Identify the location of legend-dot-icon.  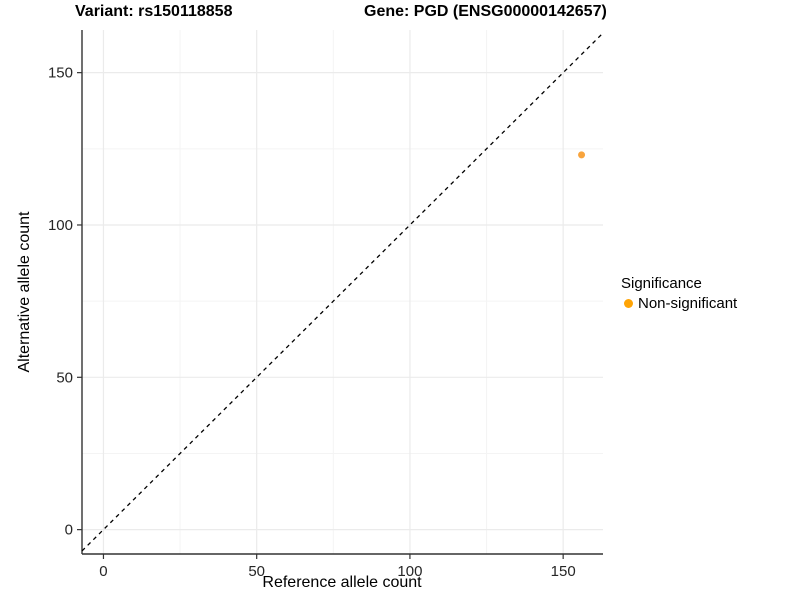
(628, 303).